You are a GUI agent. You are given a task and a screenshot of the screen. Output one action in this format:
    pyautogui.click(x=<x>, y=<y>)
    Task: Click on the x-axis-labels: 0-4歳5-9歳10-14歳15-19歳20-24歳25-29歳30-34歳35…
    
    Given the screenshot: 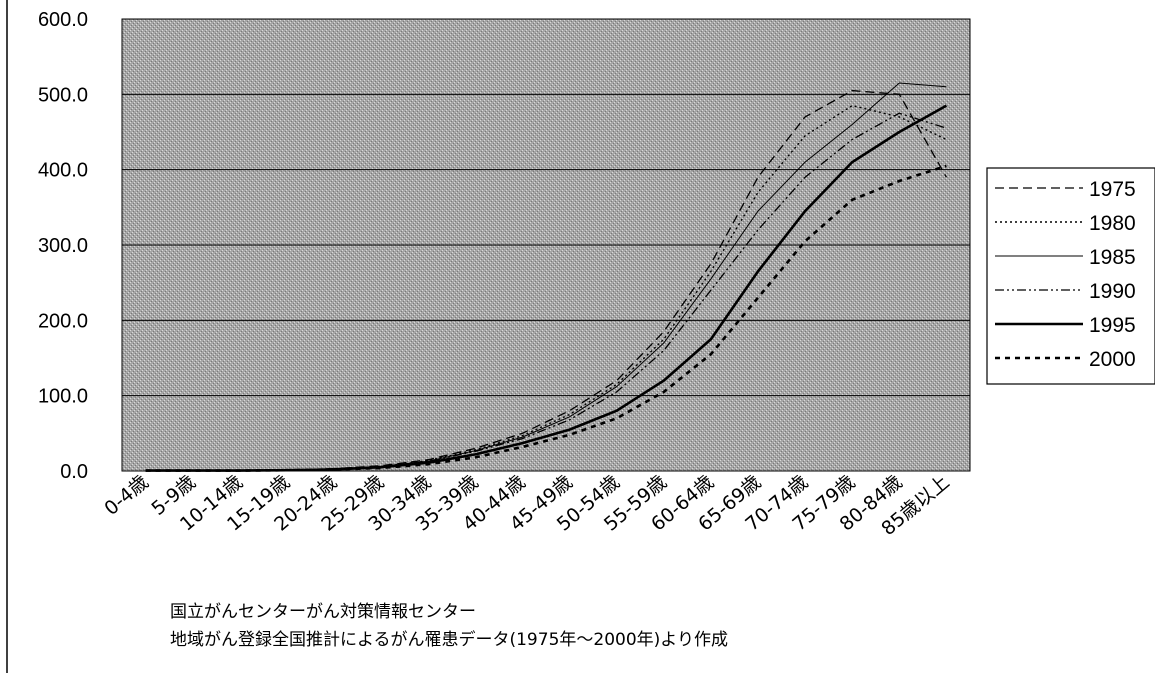 What is the action you would take?
    pyautogui.click(x=526, y=505)
    